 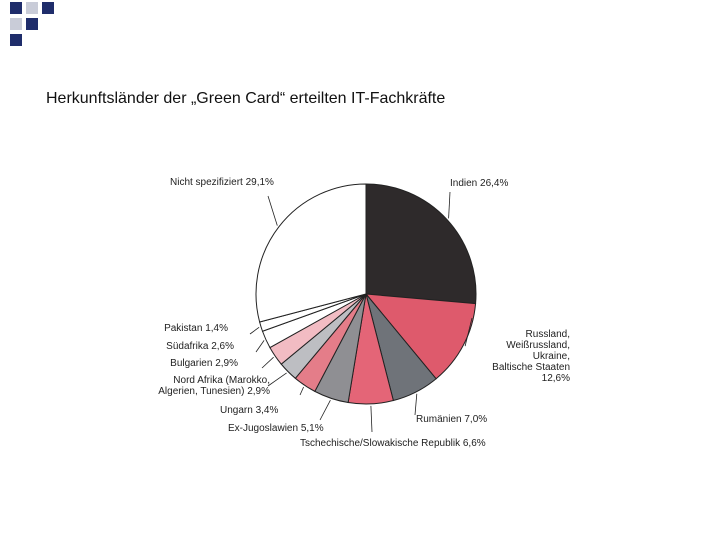 I want to click on slice-label: Bulgarien 2,9%, so click(x=204, y=363).